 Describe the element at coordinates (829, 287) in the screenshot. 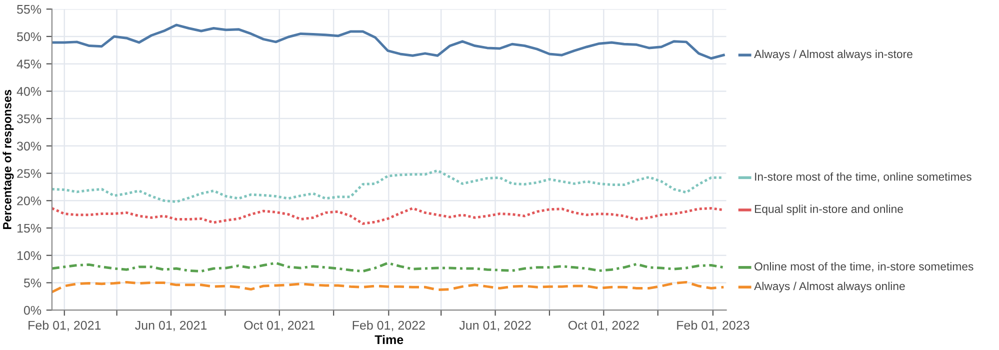

I see `legend-label: Always / Almost always online` at that location.